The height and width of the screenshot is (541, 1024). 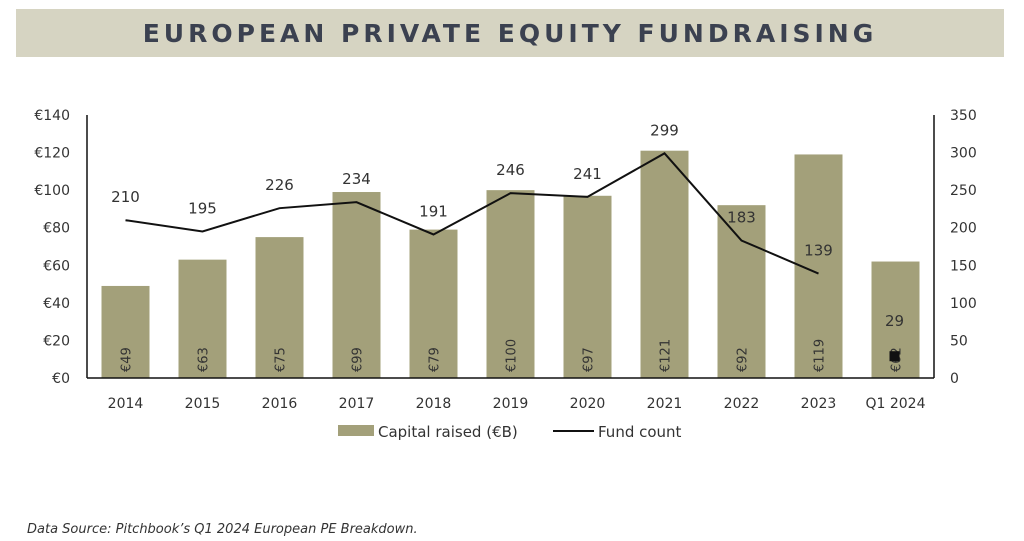 I want to click on x-tick-label: 2016, so click(x=280, y=404).